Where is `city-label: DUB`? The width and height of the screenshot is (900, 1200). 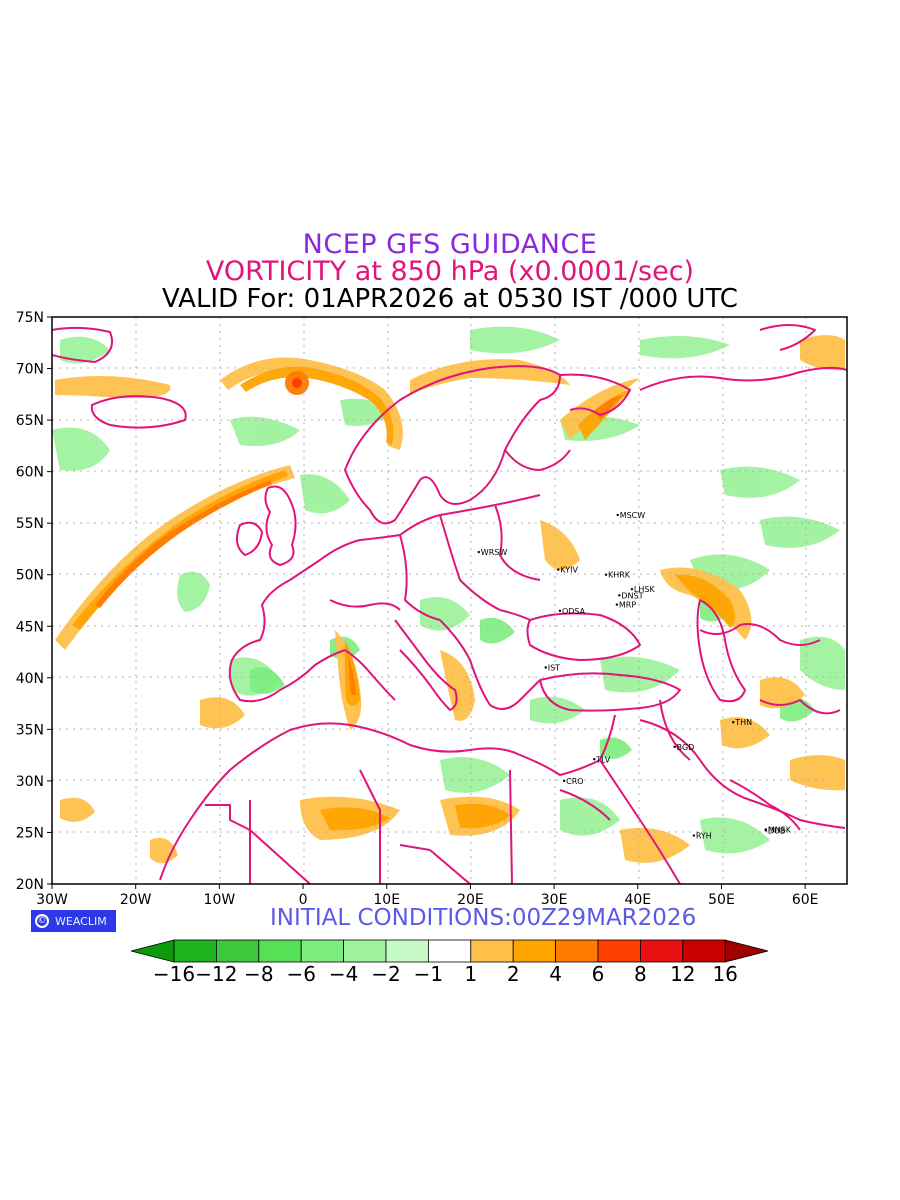 city-label: DUB is located at coordinates (777, 830).